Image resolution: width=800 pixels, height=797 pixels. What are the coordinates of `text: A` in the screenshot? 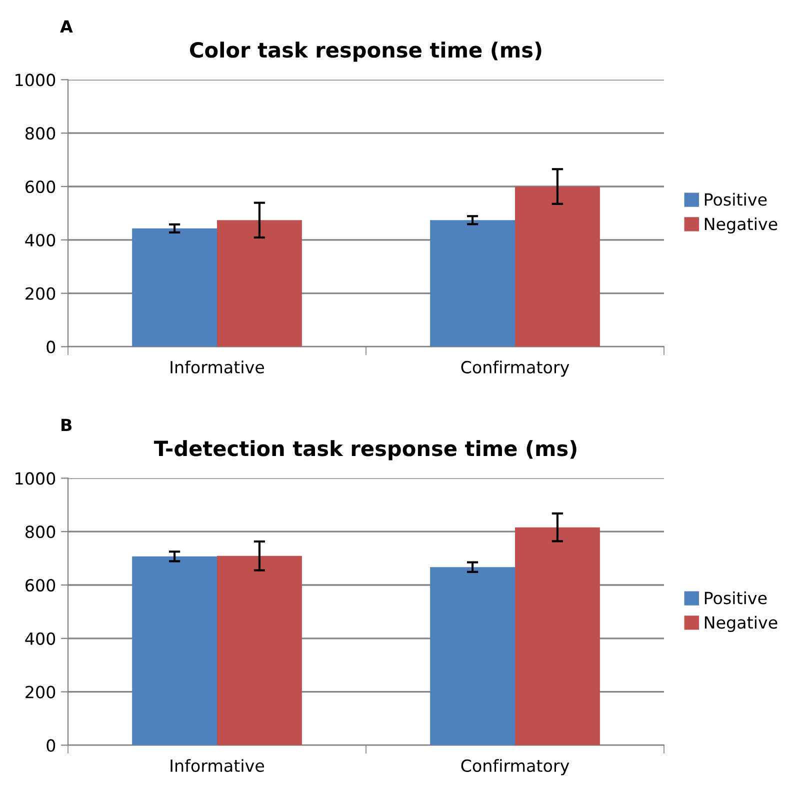 It's located at (66, 26).